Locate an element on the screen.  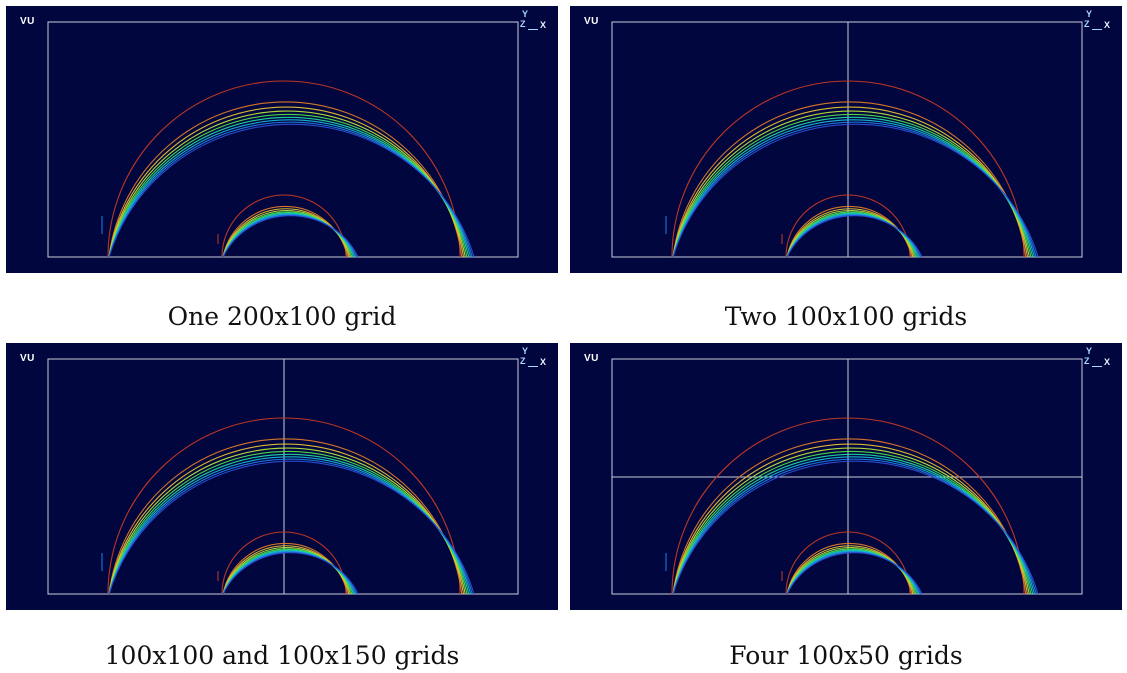
caption-panel-2: Two 100x100 grids is located at coordinates (846, 316).